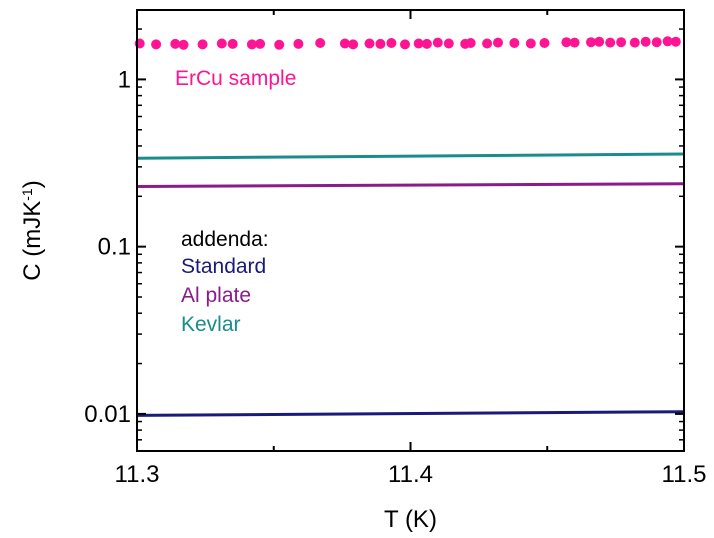  What do you see at coordinates (410, 413) in the screenshot?
I see `series-line-standard` at bounding box center [410, 413].